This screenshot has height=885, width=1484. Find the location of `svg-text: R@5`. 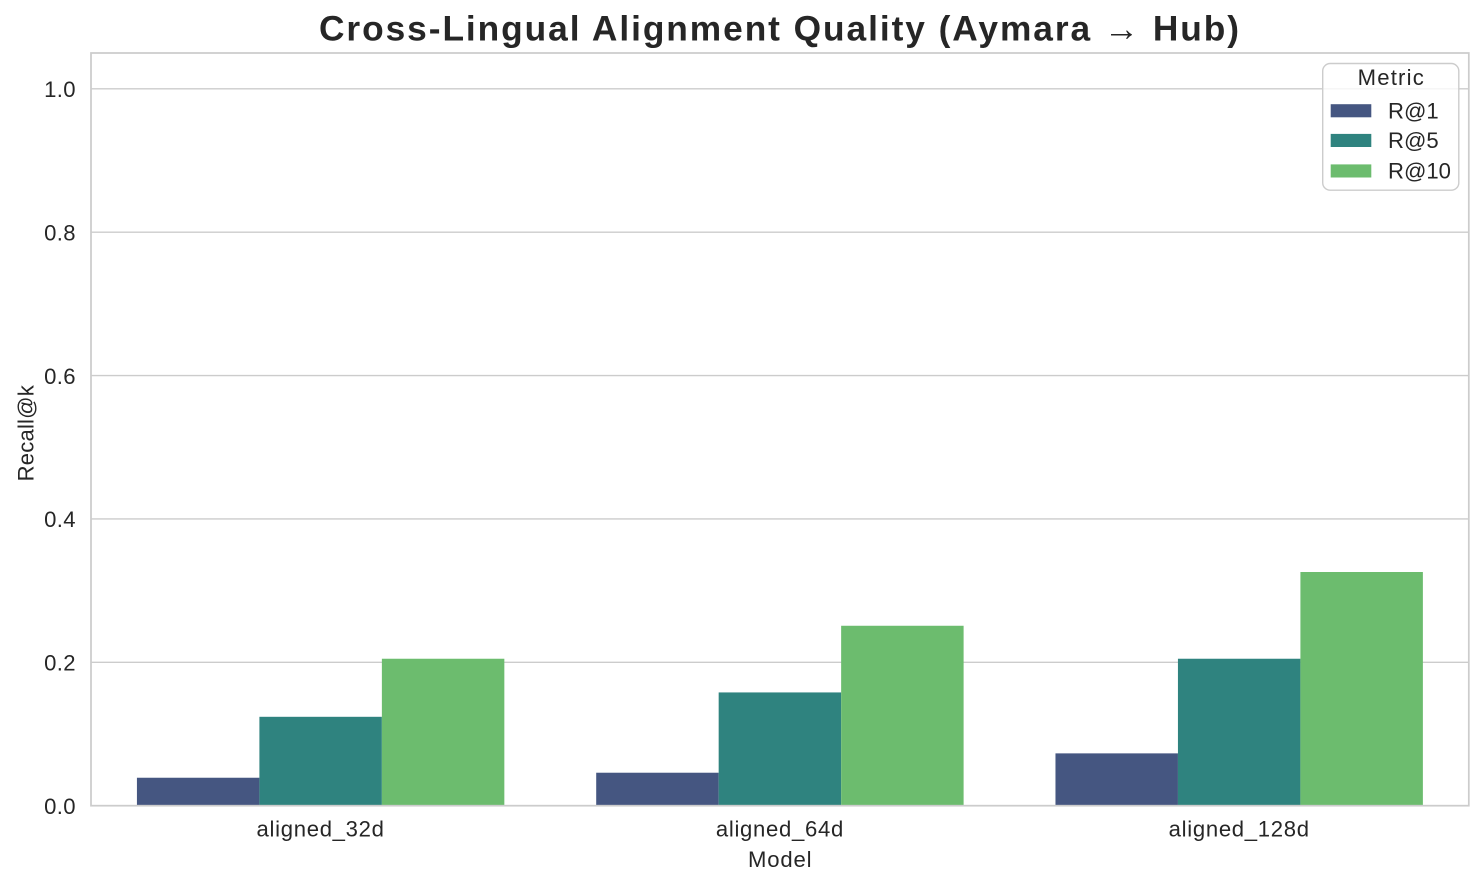

svg-text: R@5 is located at coordinates (1413, 140).